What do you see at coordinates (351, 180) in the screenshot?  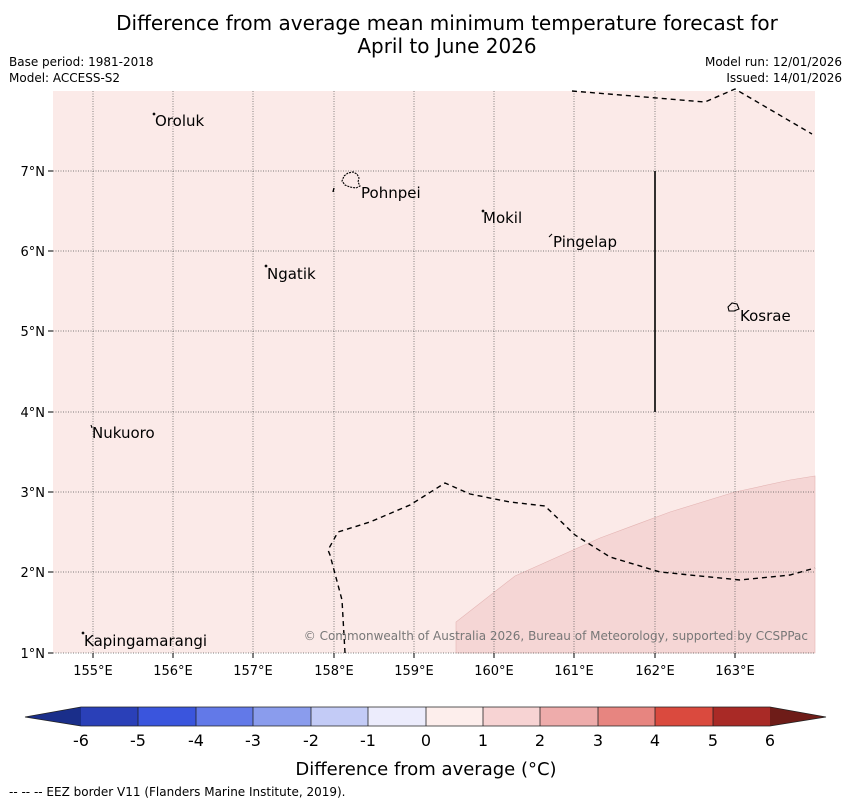 I see `pohnpei-island` at bounding box center [351, 180].